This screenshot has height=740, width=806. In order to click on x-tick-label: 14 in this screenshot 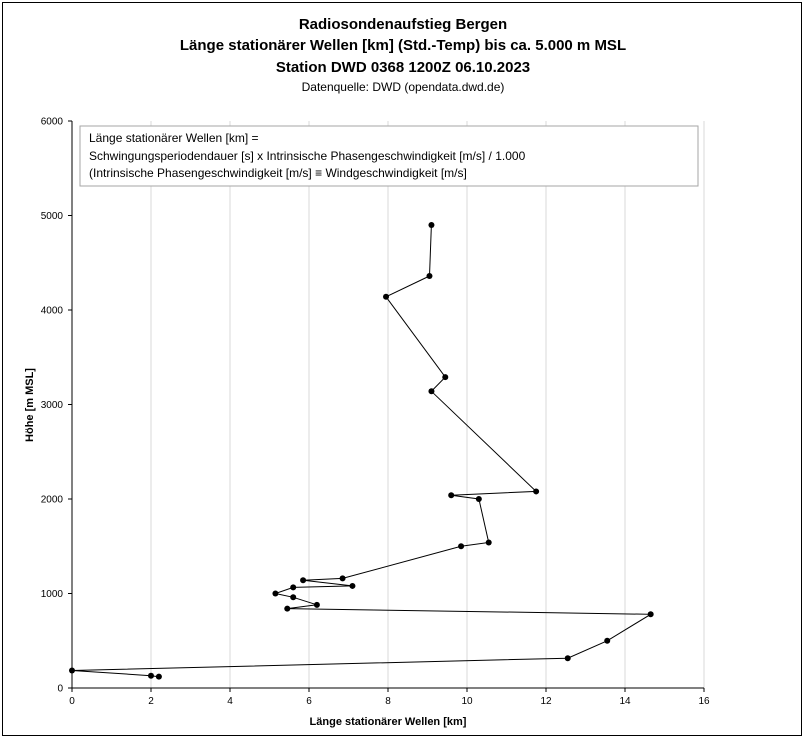, I will do `click(625, 701)`.